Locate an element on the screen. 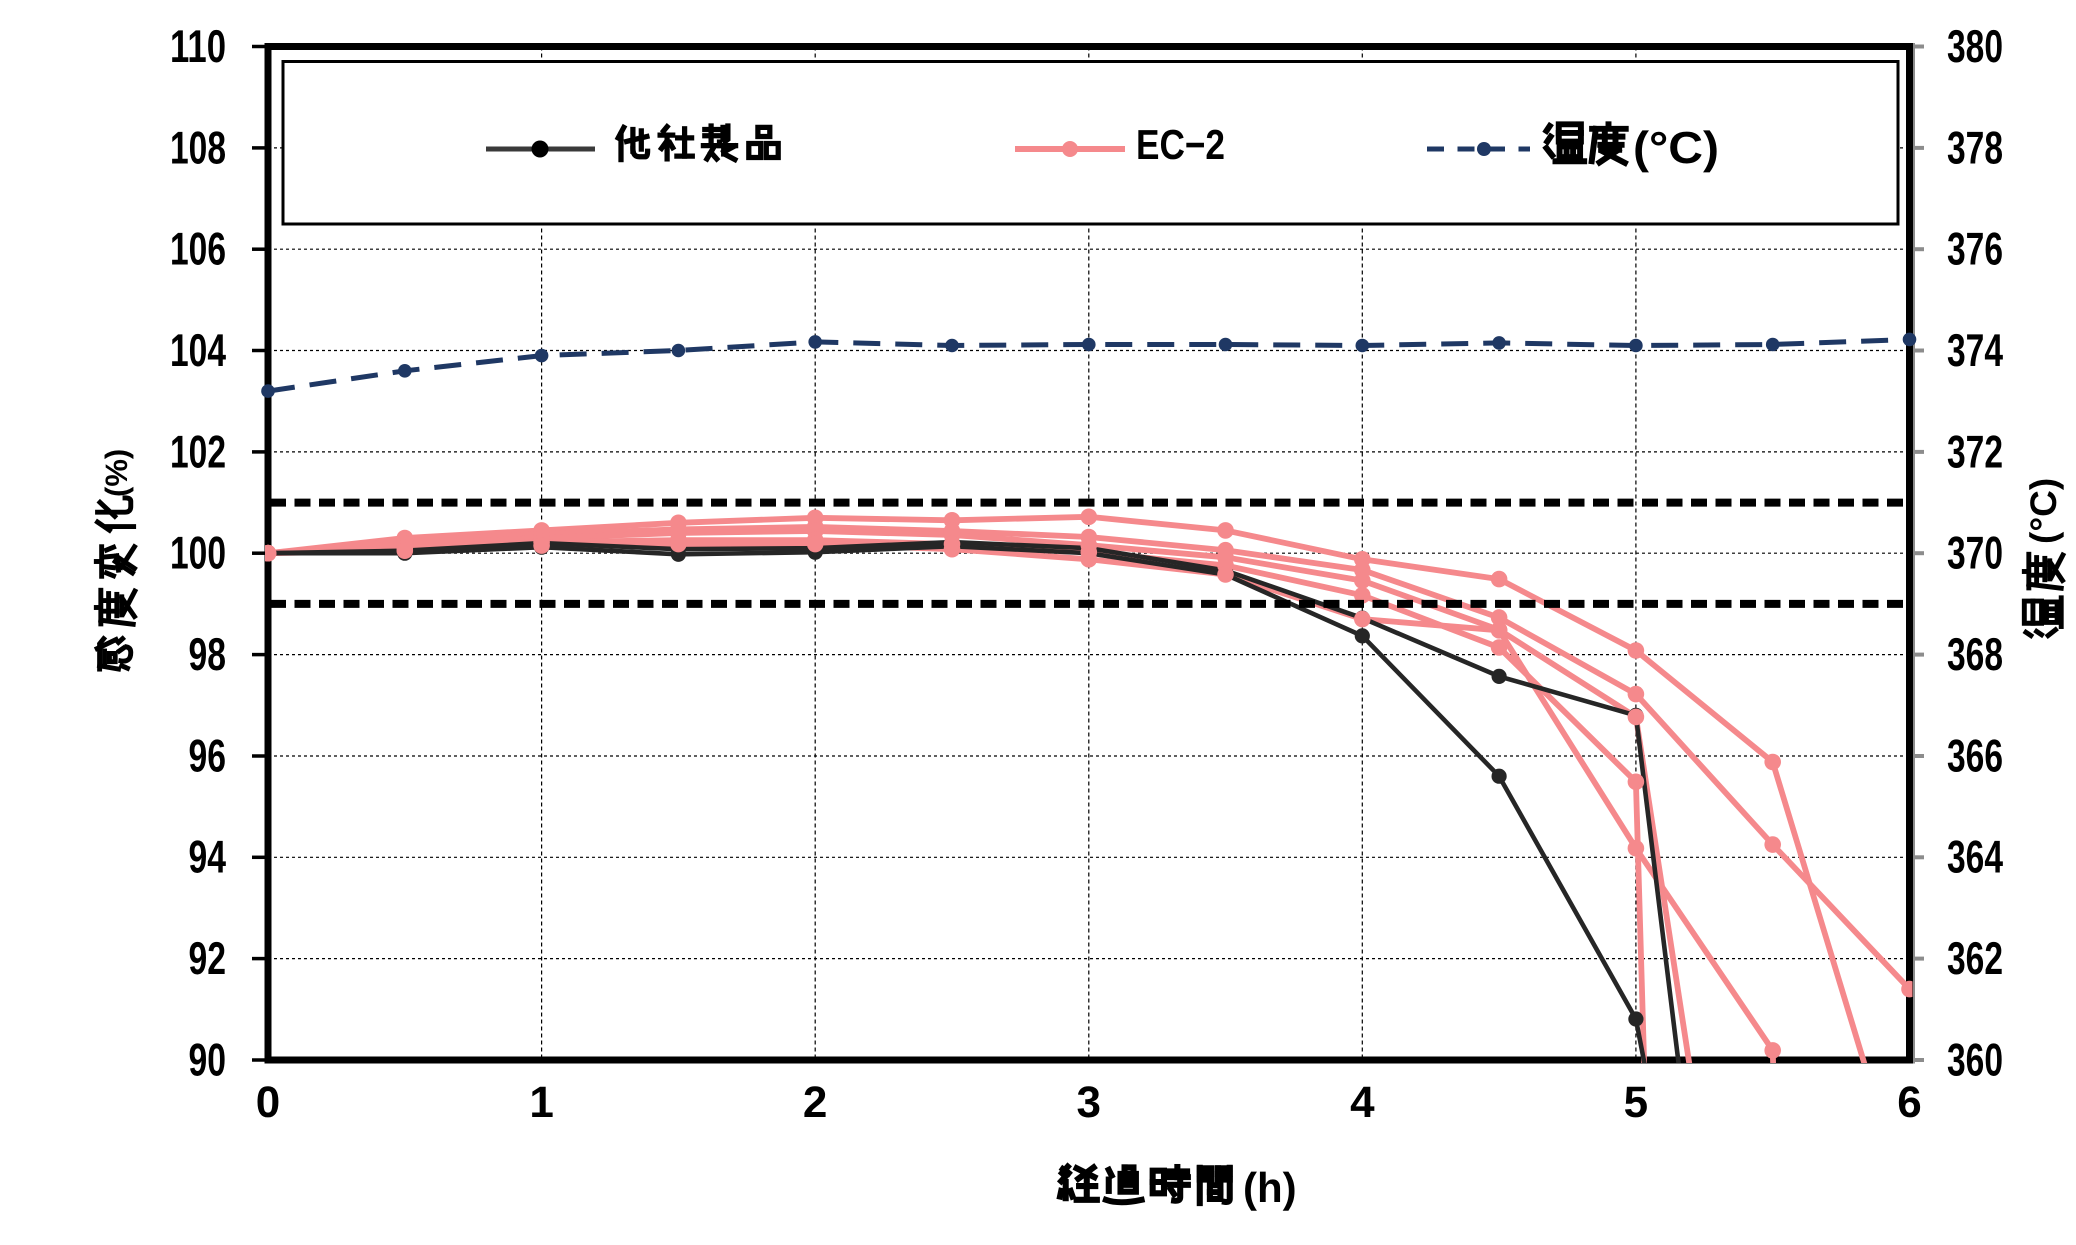  svg-text: 108 is located at coordinates (198, 147).